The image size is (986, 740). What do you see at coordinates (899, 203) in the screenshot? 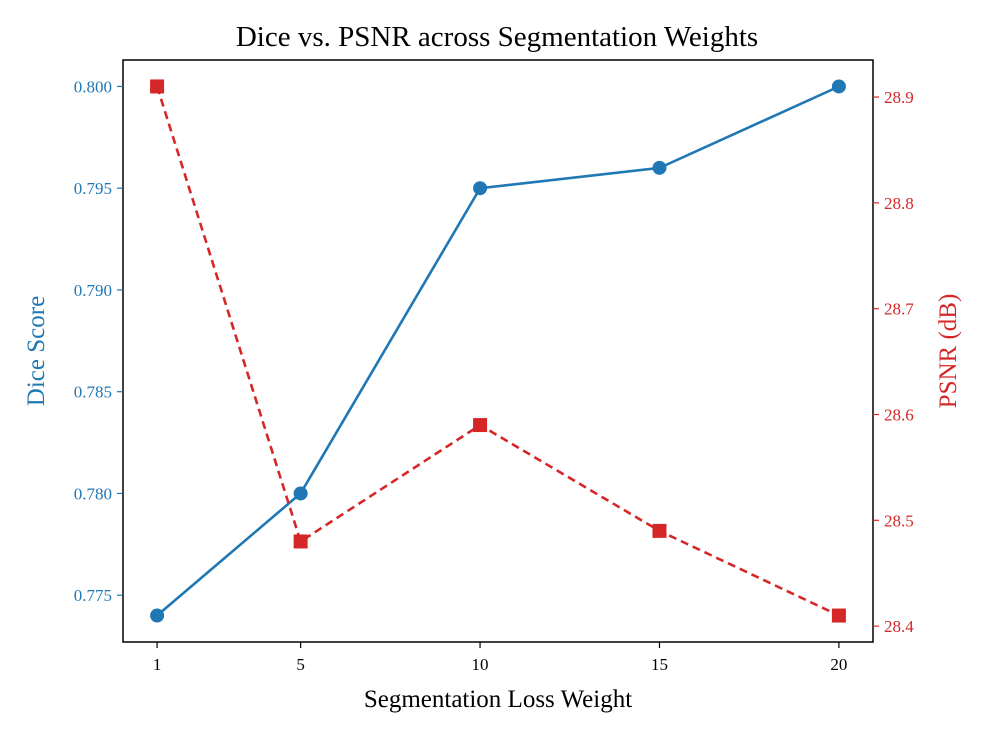
I see `right-y-tick-label: 28.8` at bounding box center [899, 203].